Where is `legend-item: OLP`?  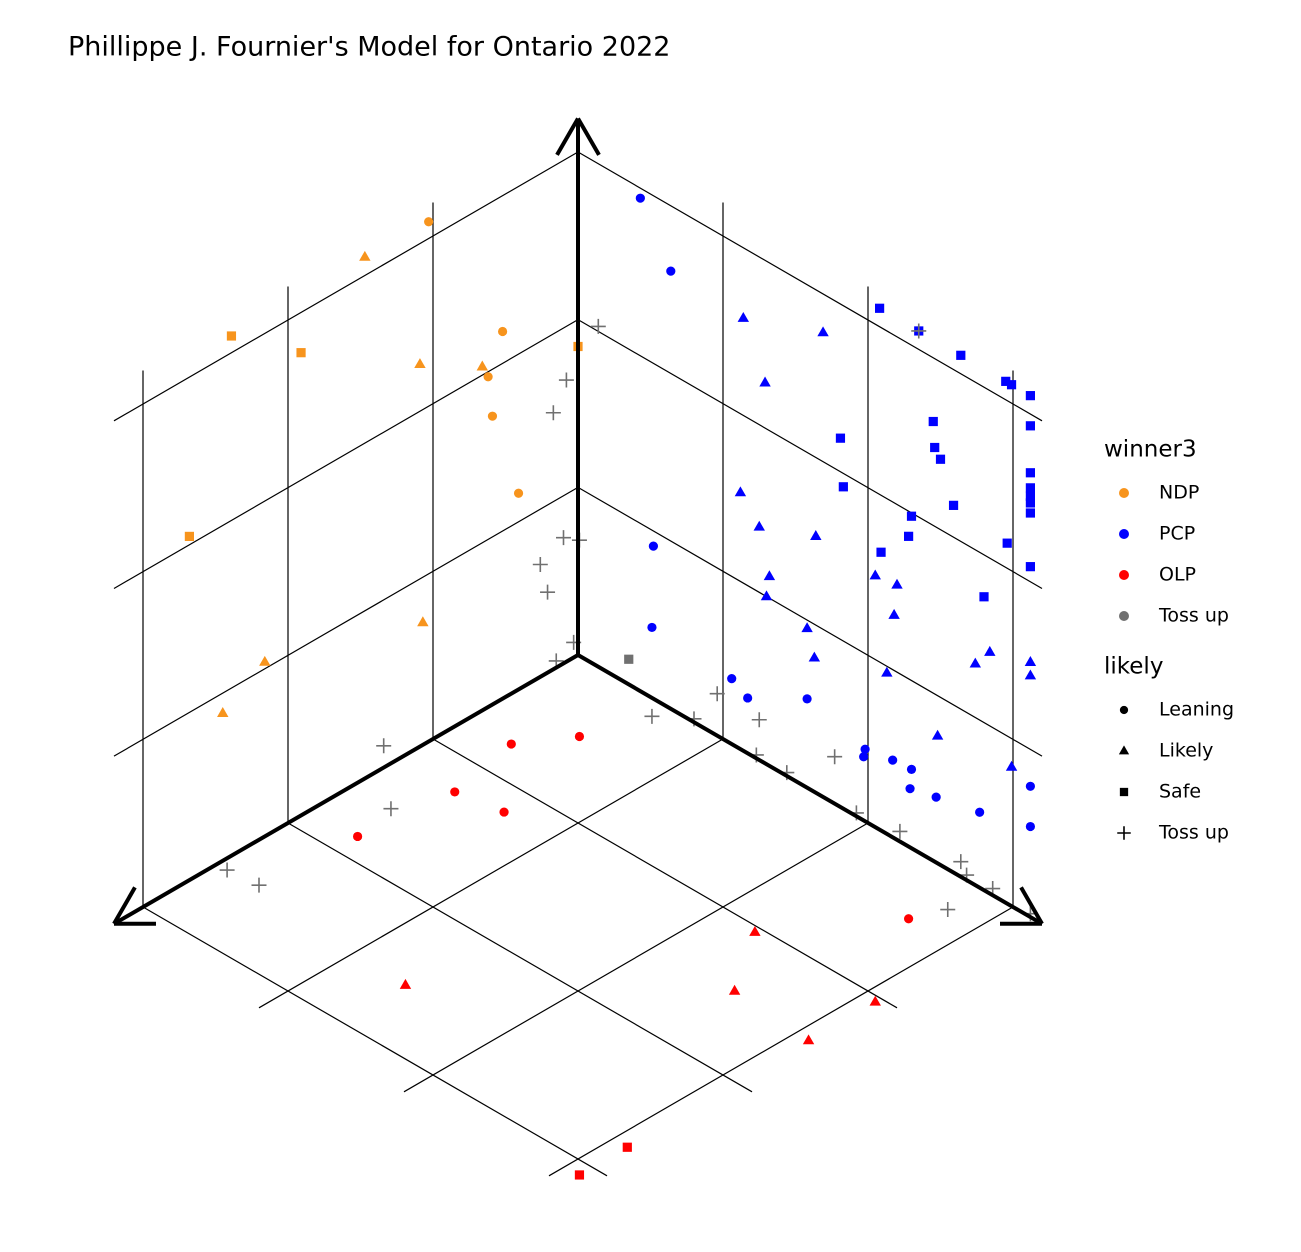 legend-item: OLP is located at coordinates (1157, 575).